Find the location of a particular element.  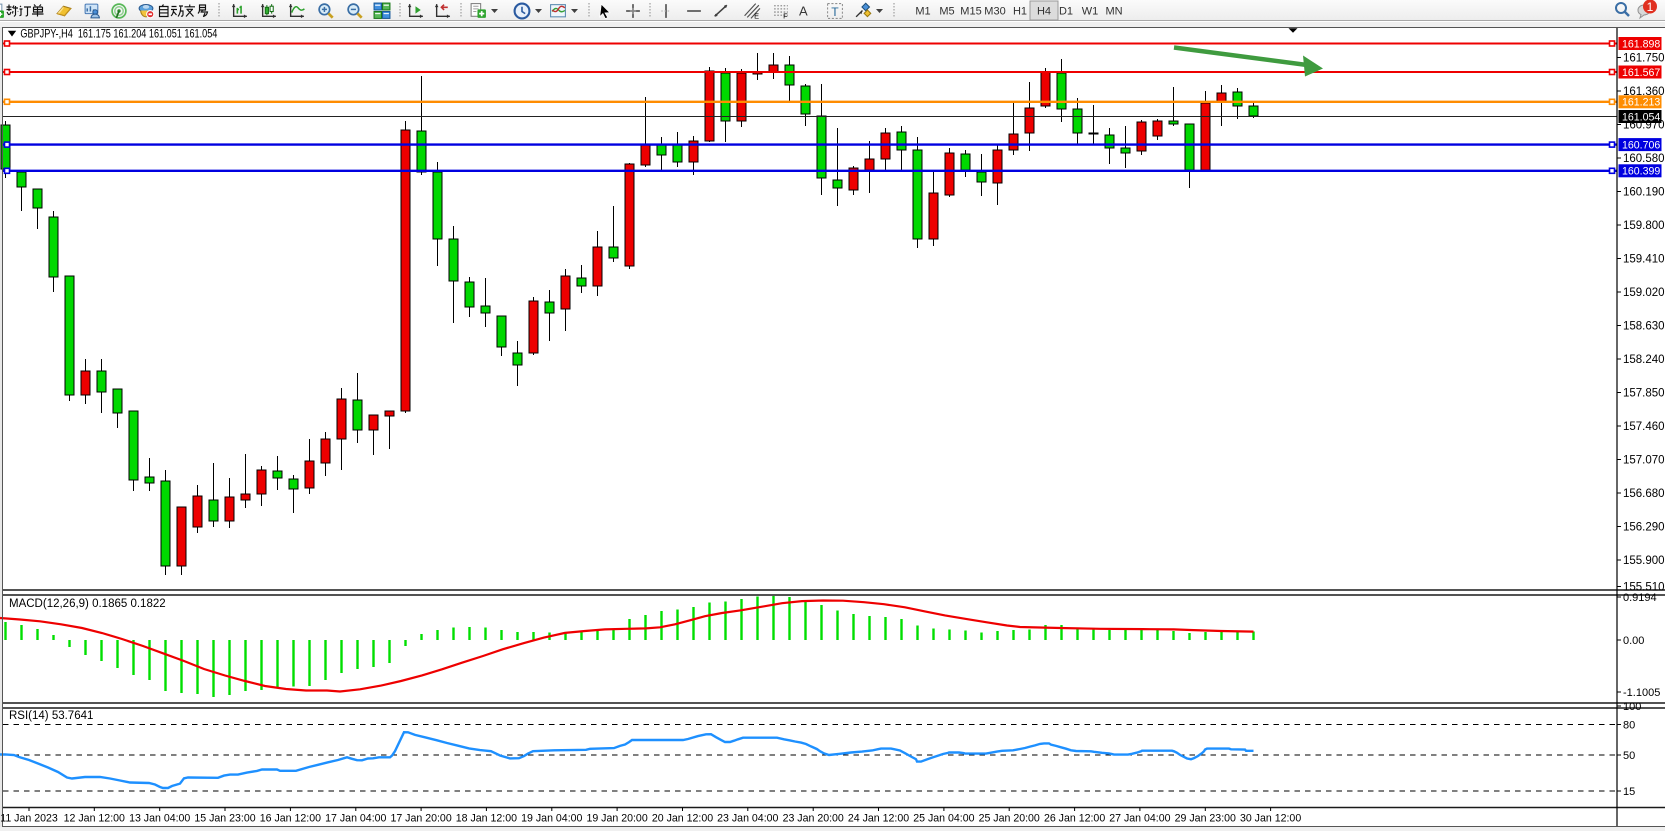

svg-text: 0.00 is located at coordinates (1633, 641).